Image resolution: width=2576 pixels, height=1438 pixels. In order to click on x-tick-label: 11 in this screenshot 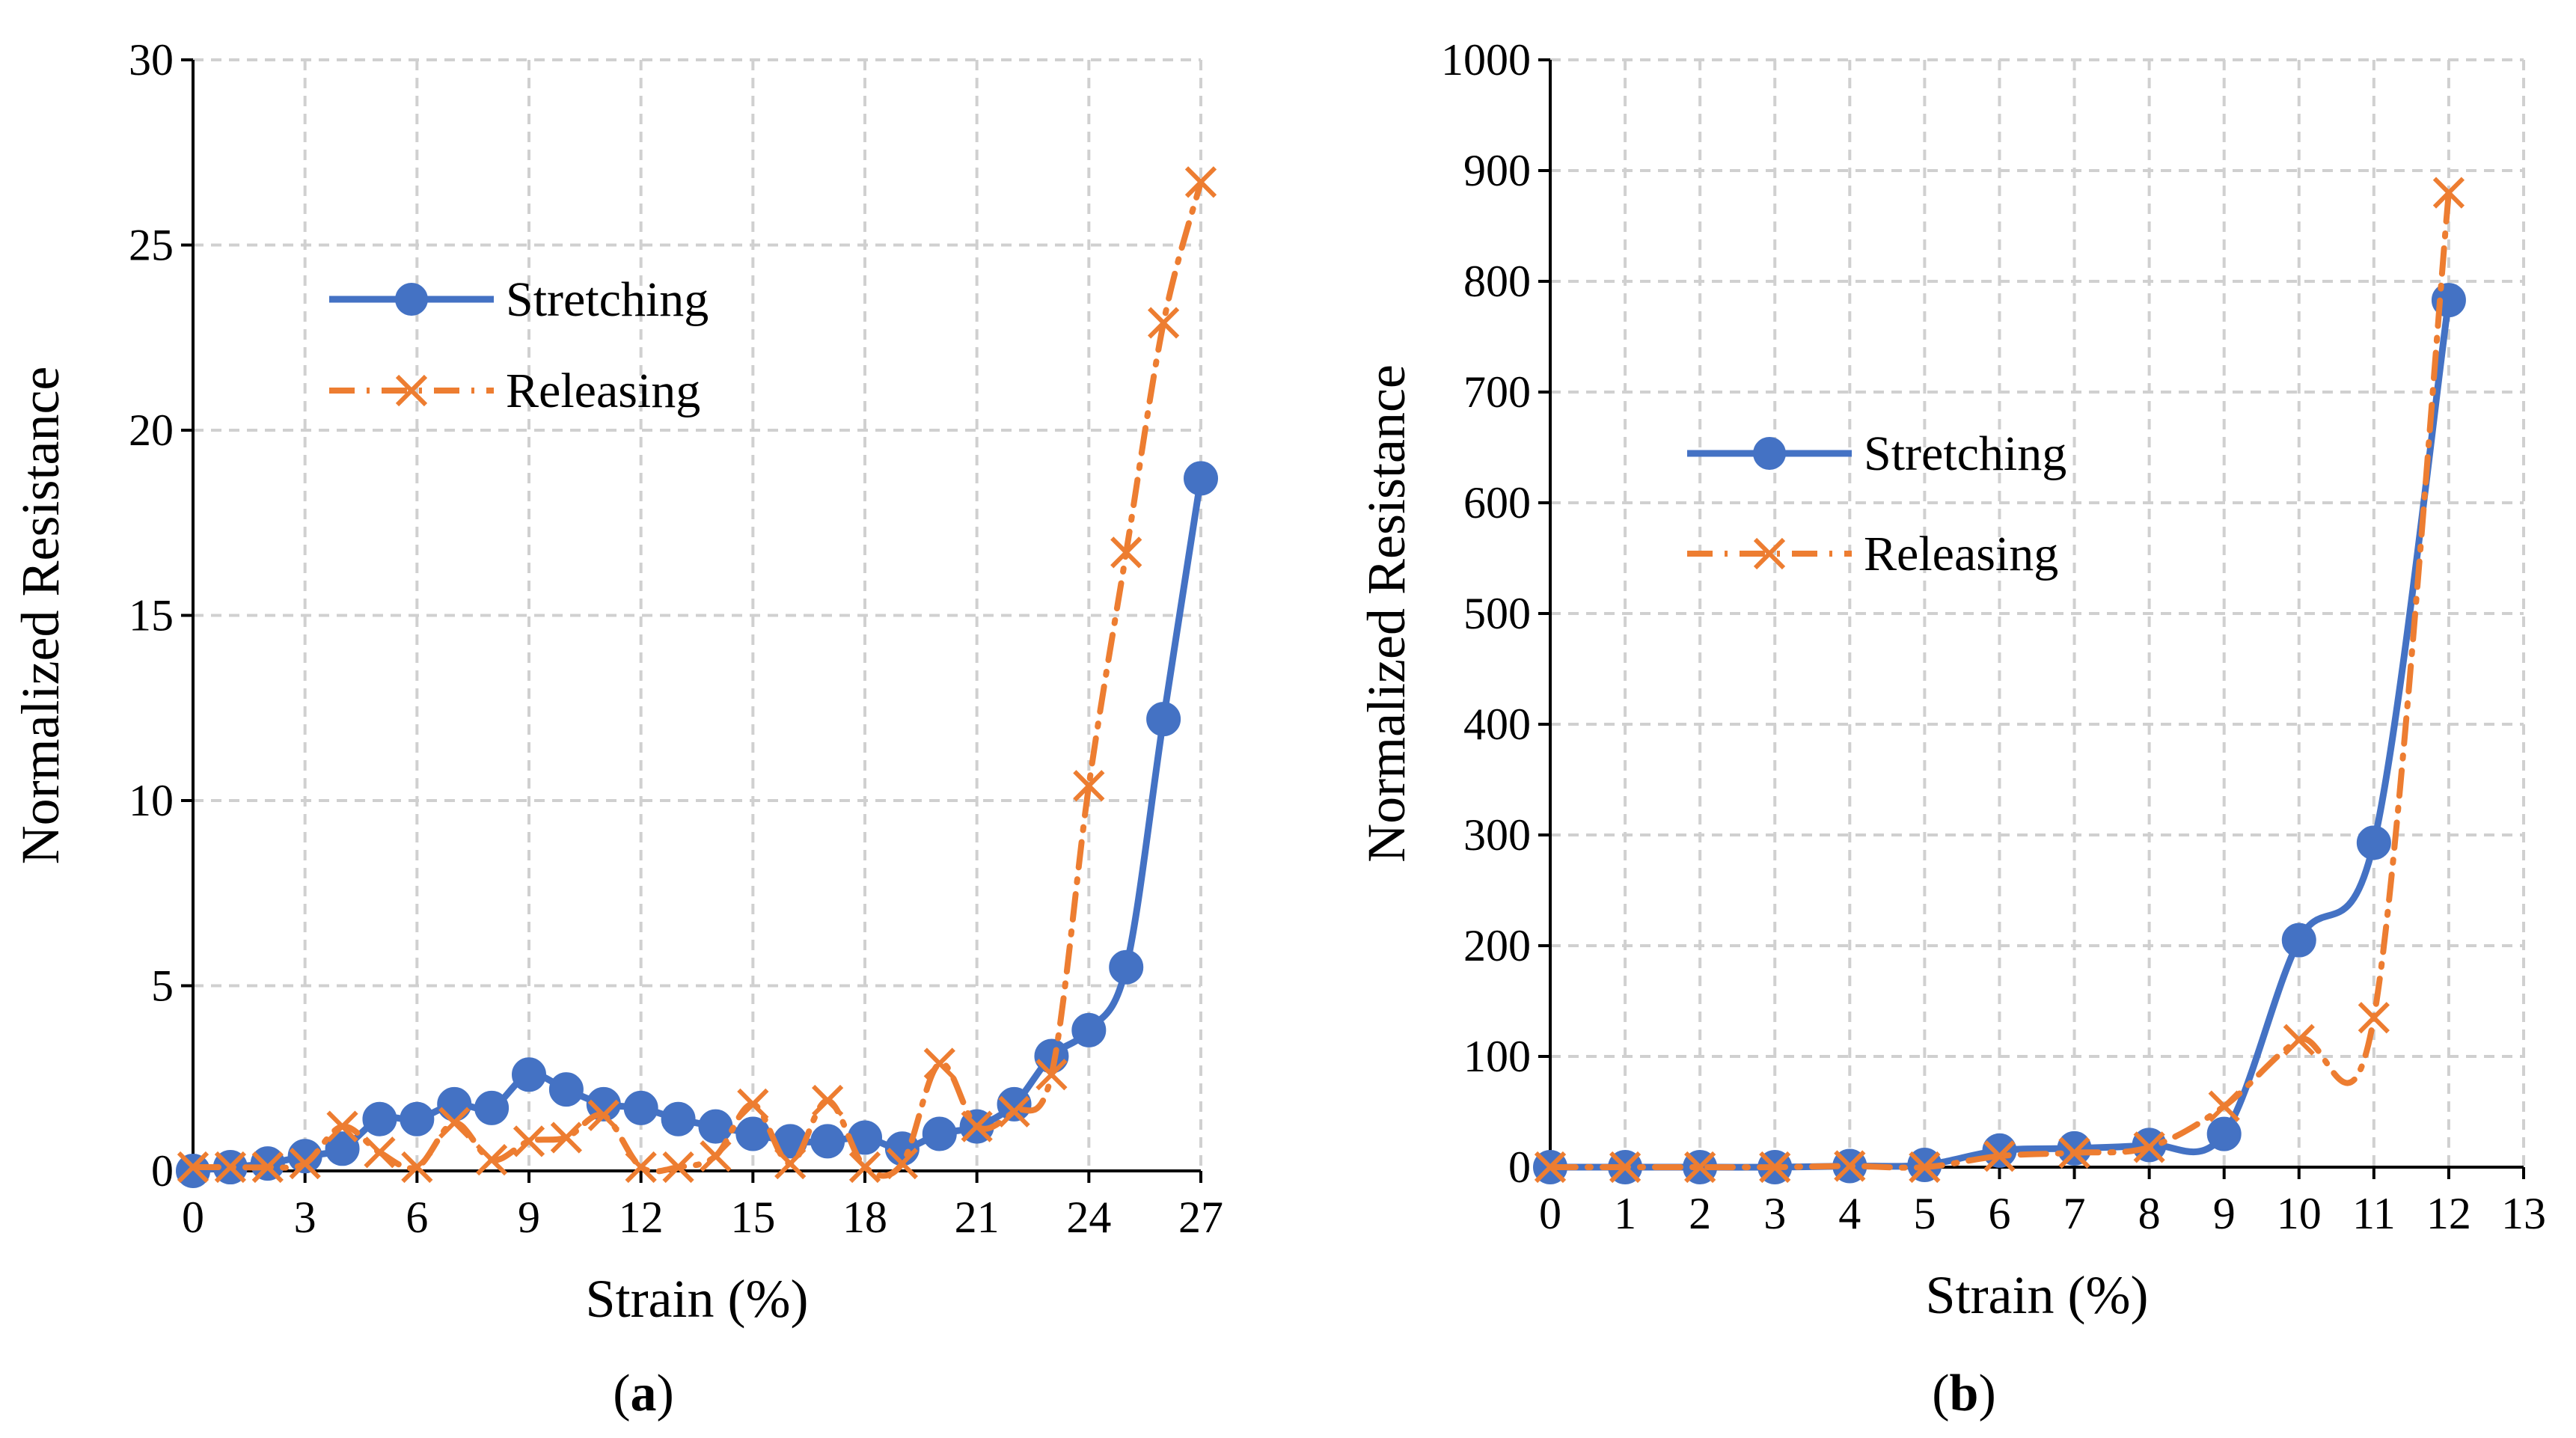, I will do `click(2374, 1213)`.